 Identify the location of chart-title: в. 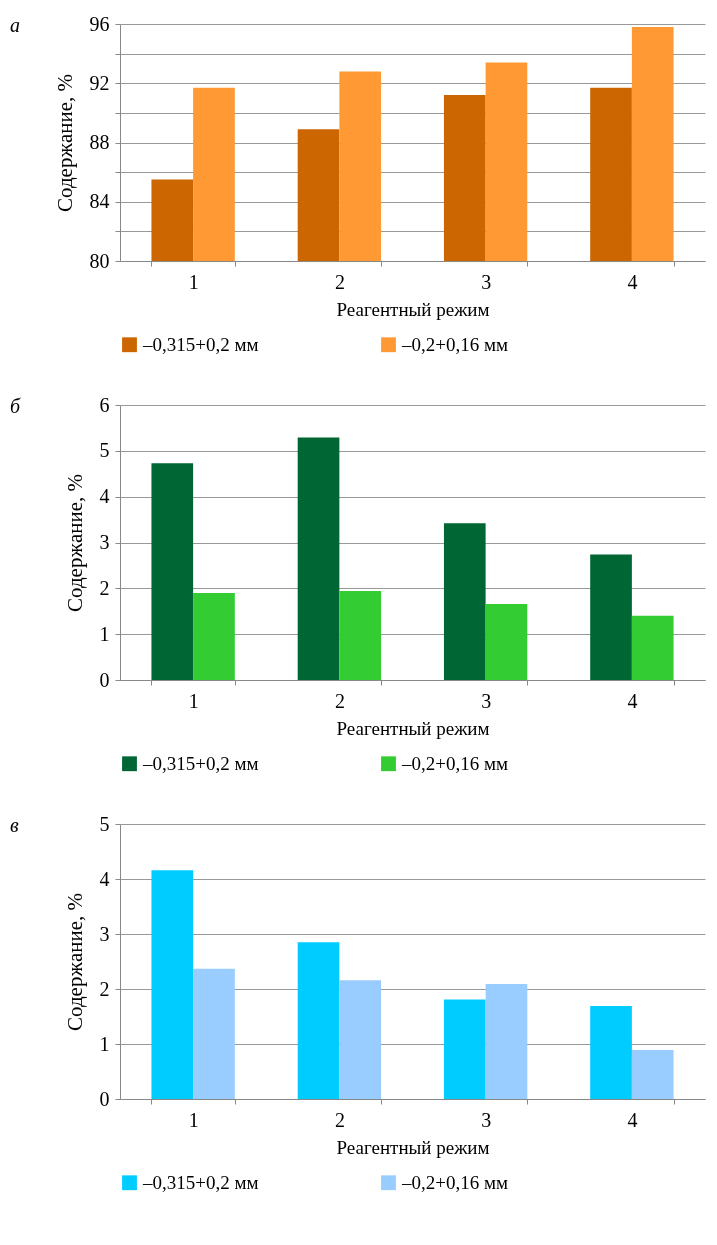
(14, 825).